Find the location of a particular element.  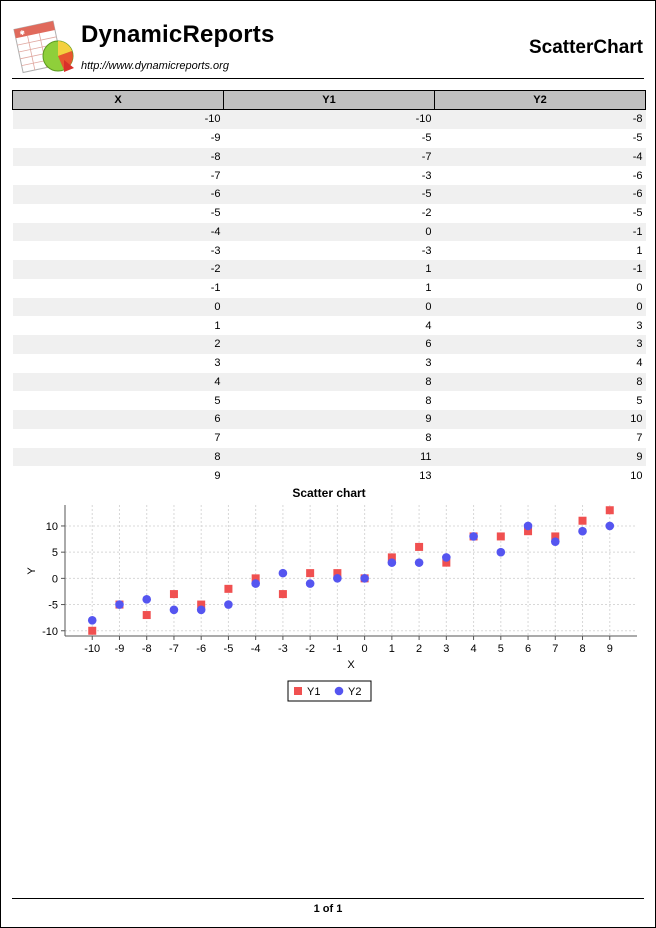

x-tick-label: 4 is located at coordinates (474, 649).